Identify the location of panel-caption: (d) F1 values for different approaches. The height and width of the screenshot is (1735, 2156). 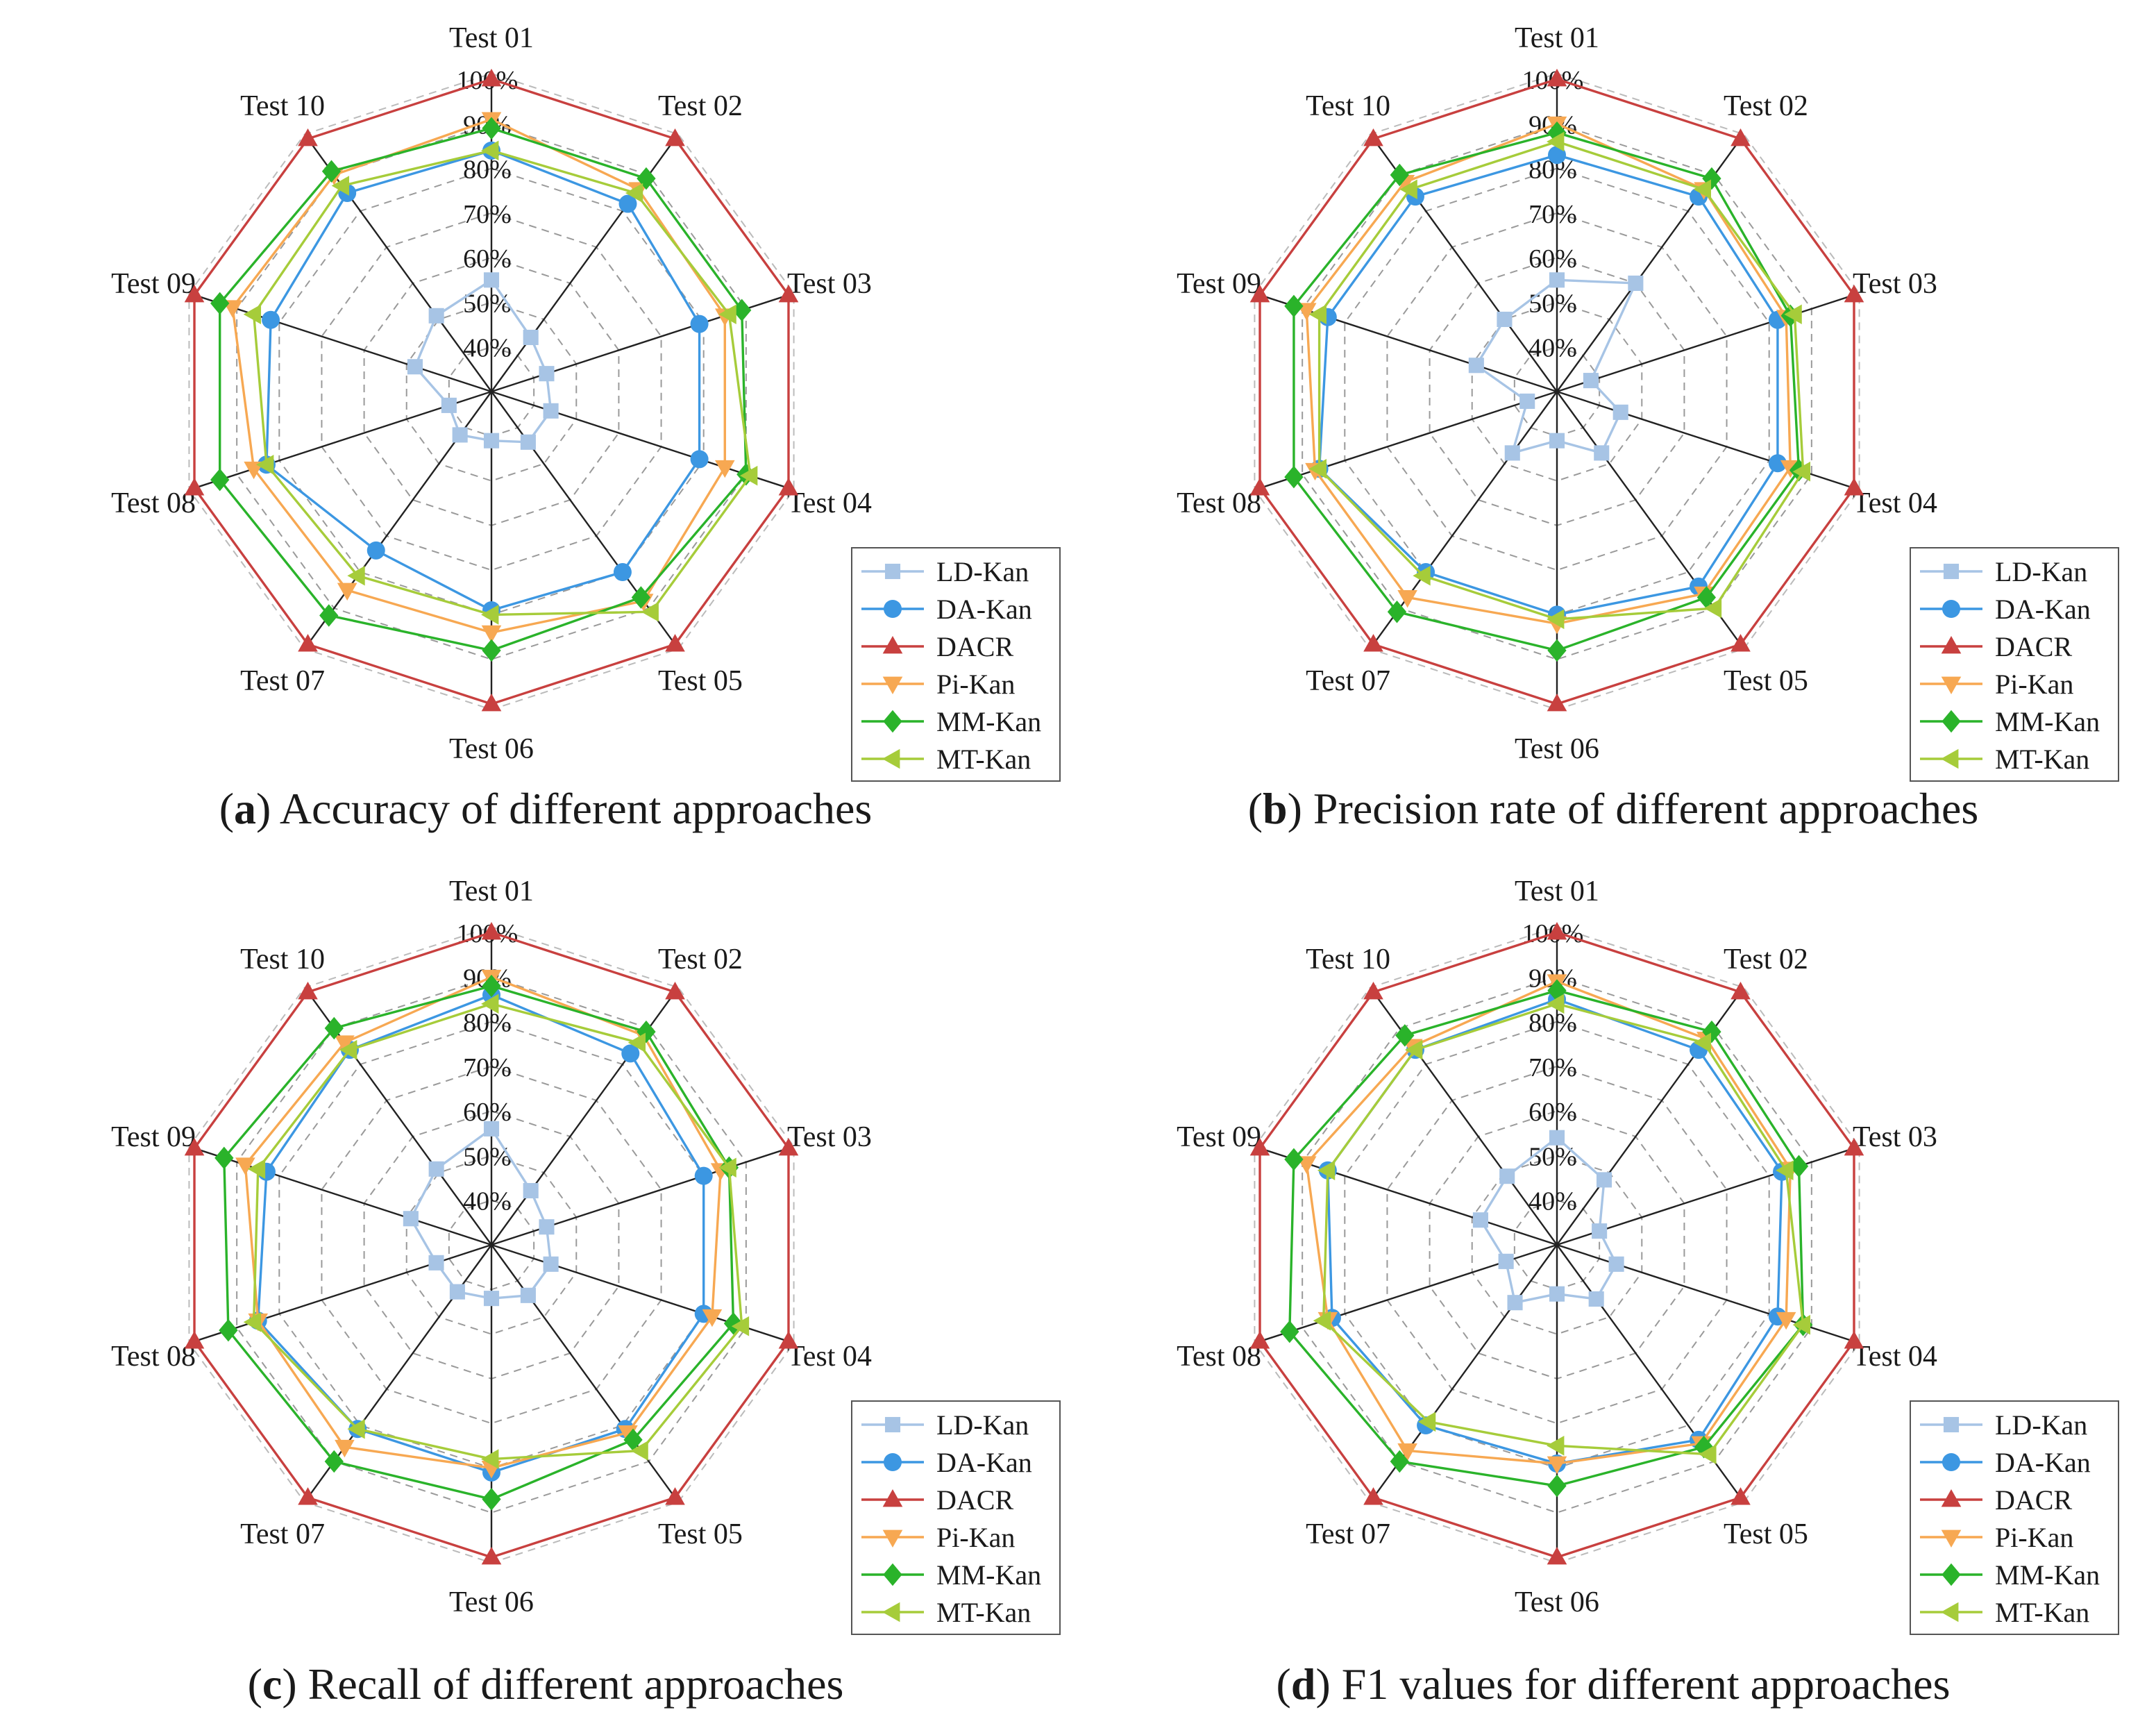
(1614, 1684).